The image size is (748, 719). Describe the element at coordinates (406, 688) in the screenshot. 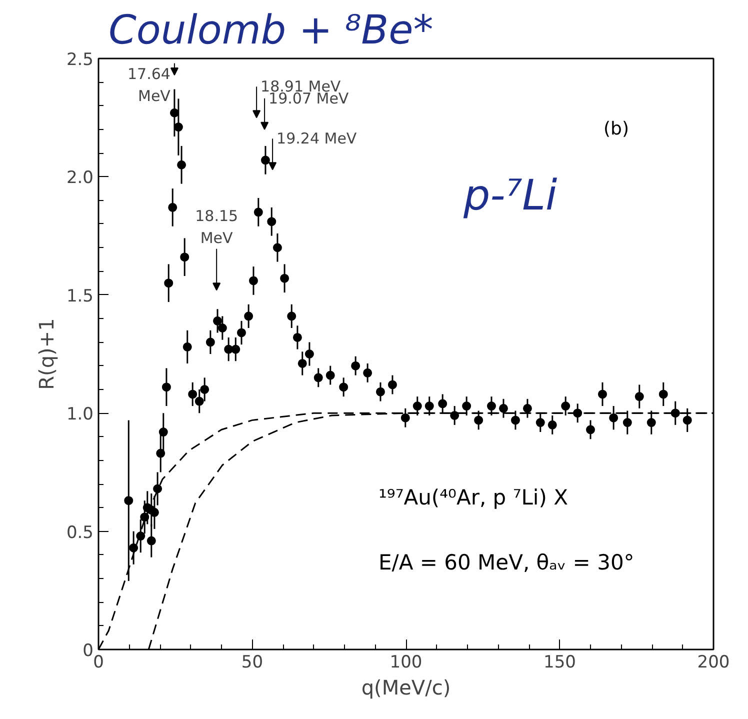

I see `x-axis-title: q(MeV/c)` at that location.